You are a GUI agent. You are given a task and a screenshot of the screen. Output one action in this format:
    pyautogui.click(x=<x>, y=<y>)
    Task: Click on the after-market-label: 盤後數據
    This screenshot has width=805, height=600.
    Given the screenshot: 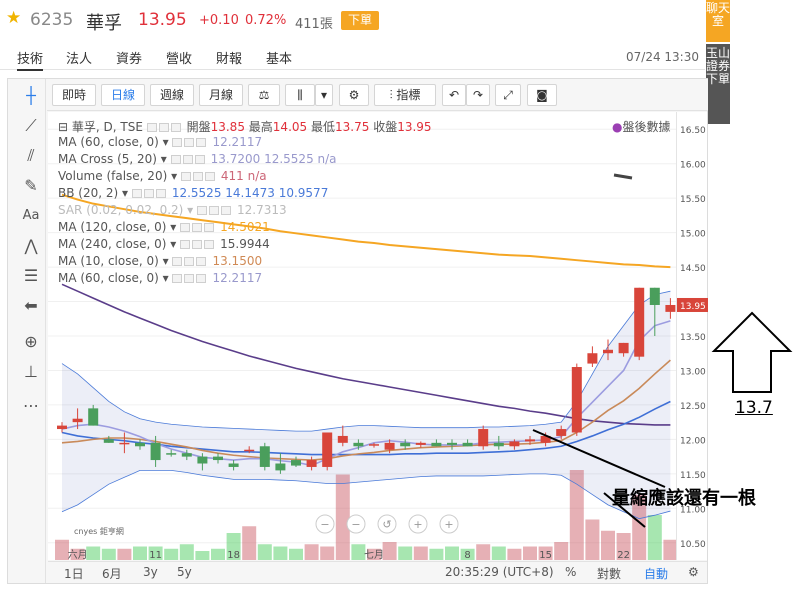 What is the action you would take?
    pyautogui.click(x=646, y=127)
    